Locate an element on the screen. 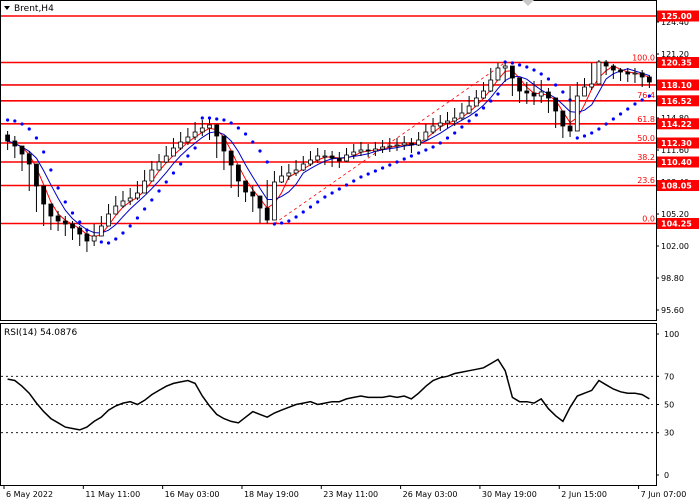  rsi-tick-label: 100 is located at coordinates (671, 334).